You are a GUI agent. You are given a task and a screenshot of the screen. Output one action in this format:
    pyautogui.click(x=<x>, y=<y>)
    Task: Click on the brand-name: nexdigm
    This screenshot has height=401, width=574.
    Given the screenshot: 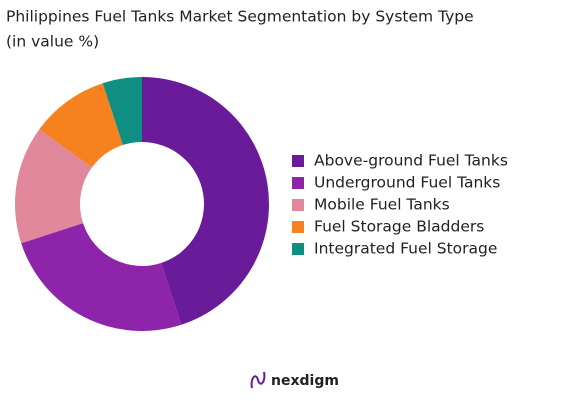 What is the action you would take?
    pyautogui.click(x=305, y=381)
    